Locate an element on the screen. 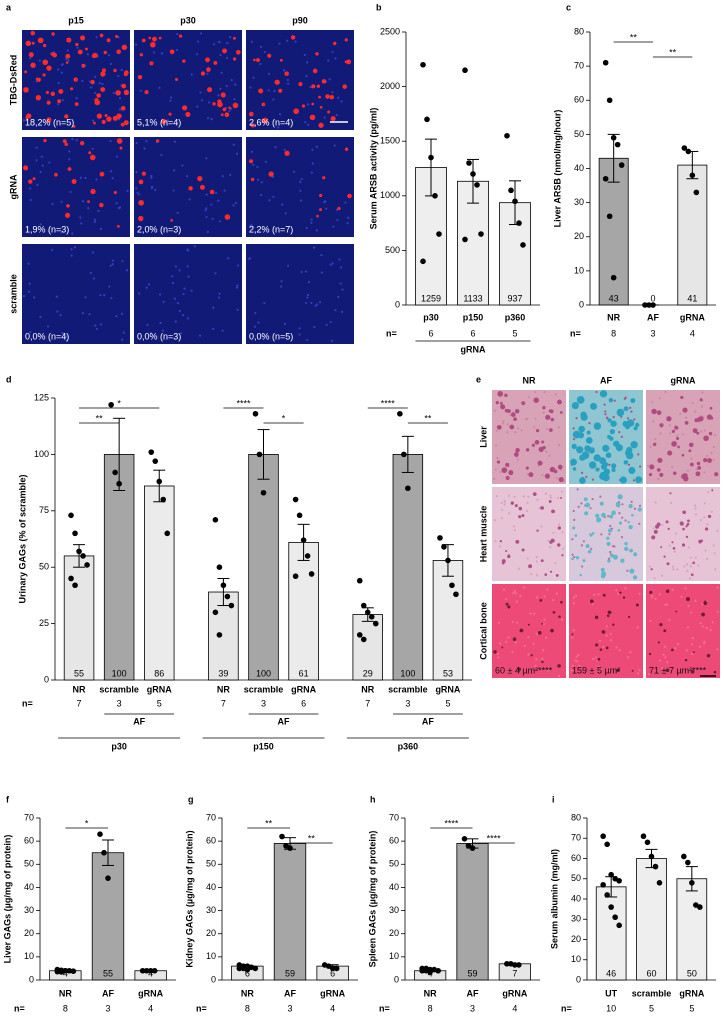  row-label: Liver is located at coordinates (483, 437).